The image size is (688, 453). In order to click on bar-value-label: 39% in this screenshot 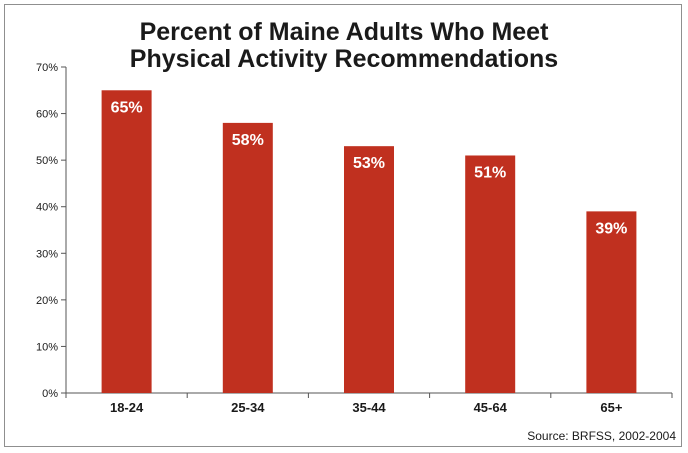, I will do `click(611, 228)`.